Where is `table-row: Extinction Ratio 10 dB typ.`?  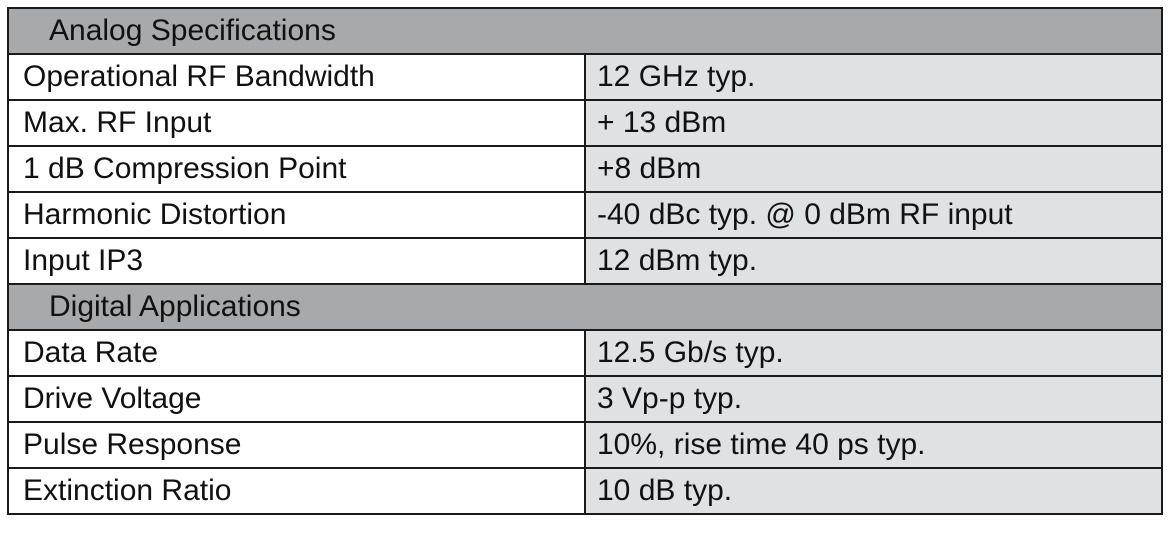
table-row: Extinction Ratio 10 dB typ. is located at coordinates (585, 491).